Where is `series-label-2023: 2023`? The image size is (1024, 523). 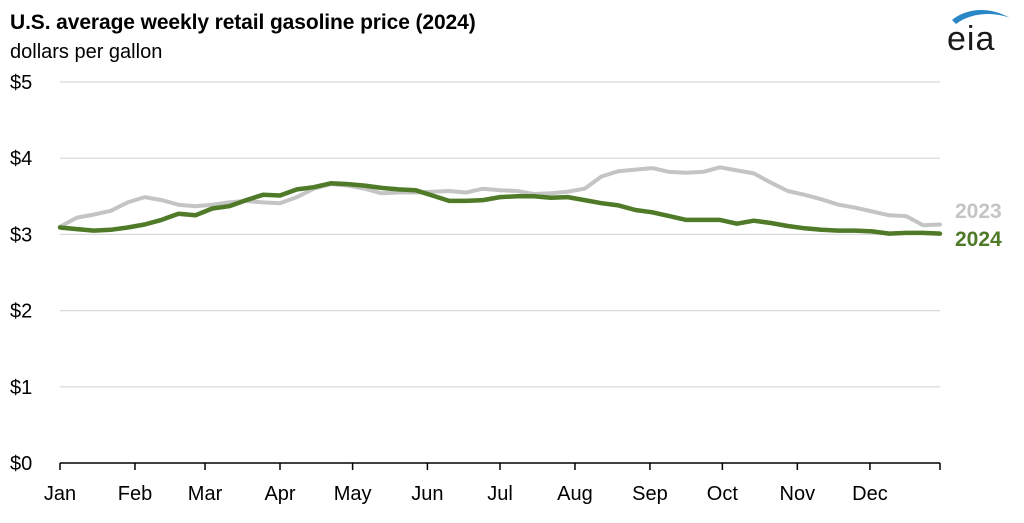 series-label-2023: 2023 is located at coordinates (978, 211).